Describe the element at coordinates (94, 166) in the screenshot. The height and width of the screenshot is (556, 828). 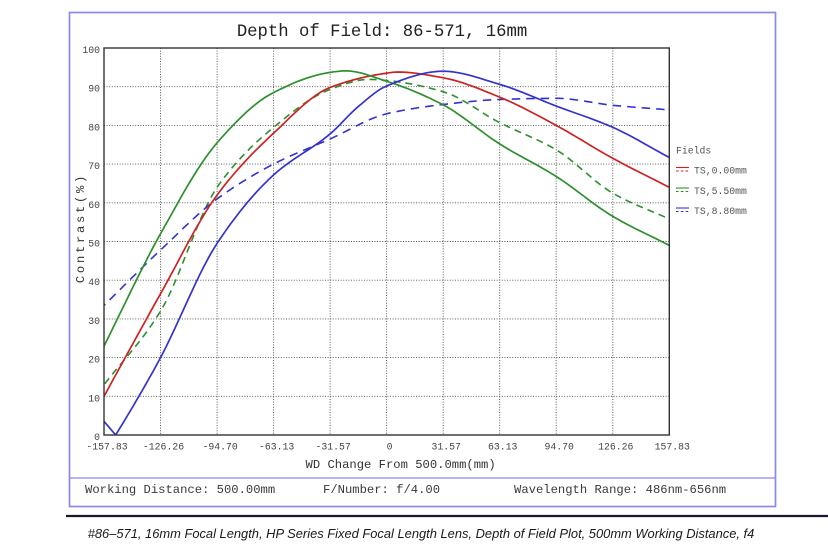
I see `svg-text: 70` at that location.